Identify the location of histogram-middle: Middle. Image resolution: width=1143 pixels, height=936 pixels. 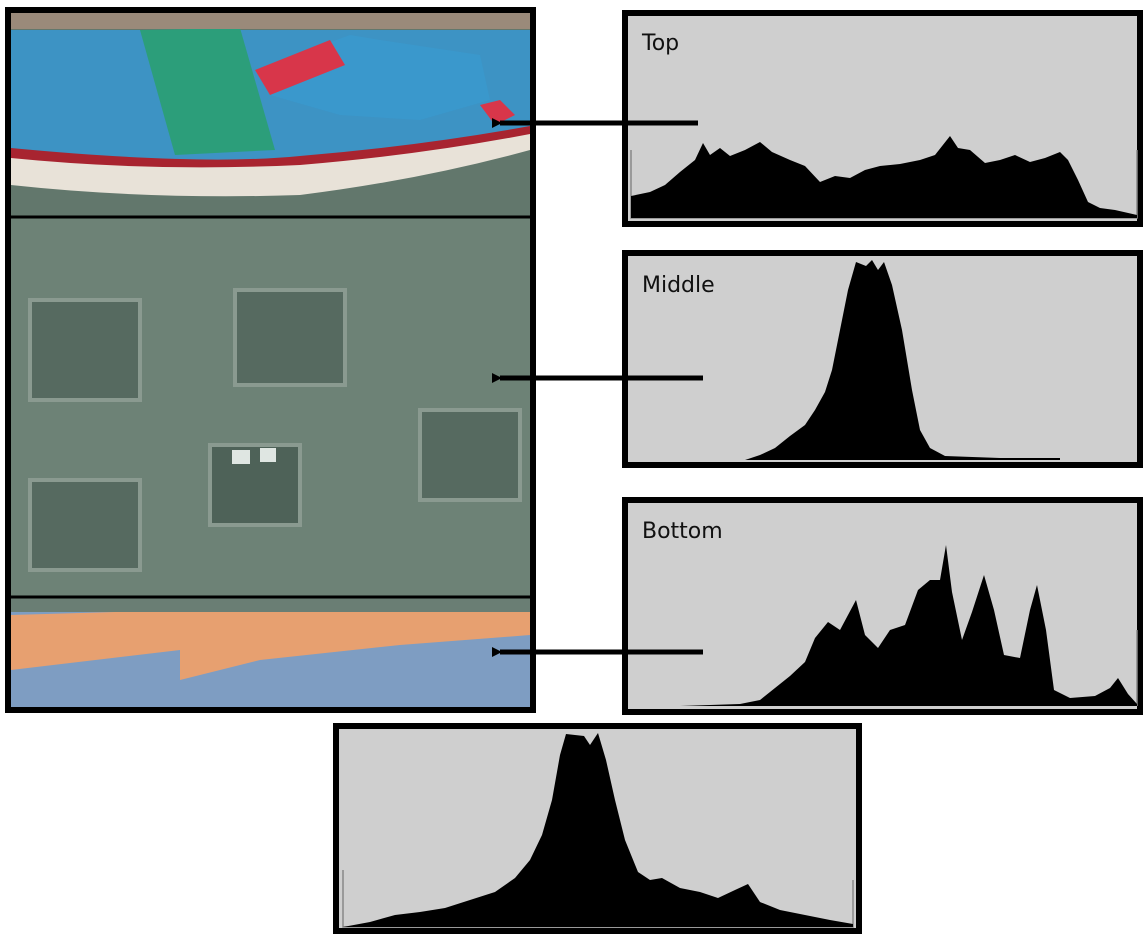
(882, 359).